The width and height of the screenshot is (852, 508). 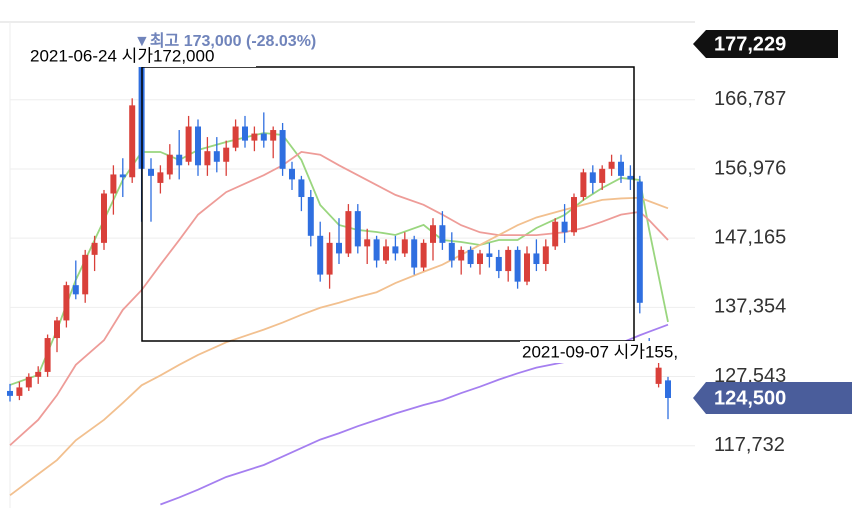 What do you see at coordinates (750, 99) in the screenshot?
I see `y-tick-label: 166,787` at bounding box center [750, 99].